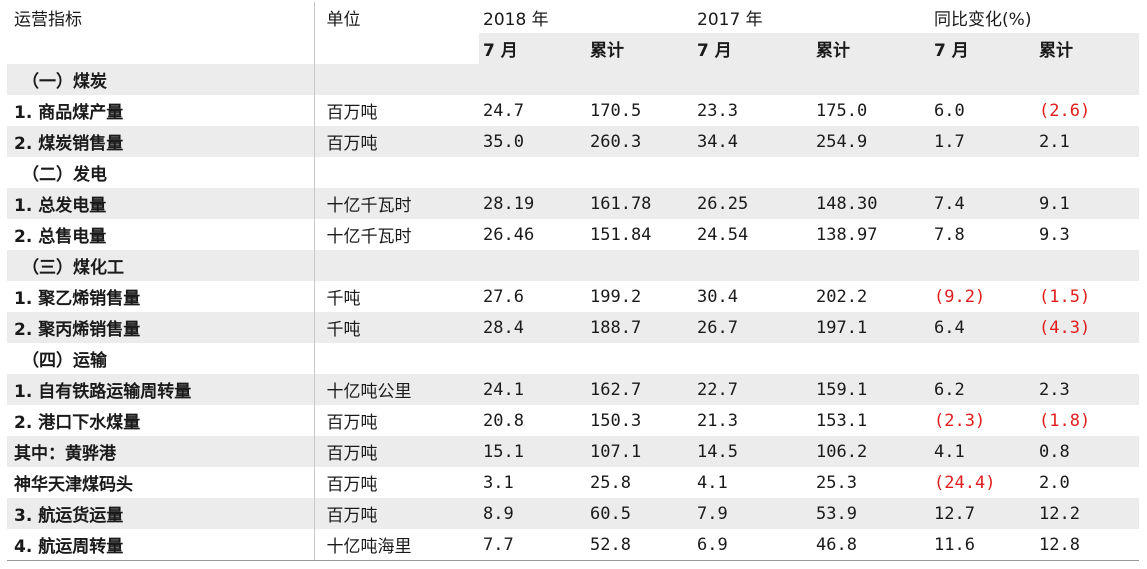  Describe the element at coordinates (812, 17) in the screenshot. I see `header-2017: 2017 年` at that location.